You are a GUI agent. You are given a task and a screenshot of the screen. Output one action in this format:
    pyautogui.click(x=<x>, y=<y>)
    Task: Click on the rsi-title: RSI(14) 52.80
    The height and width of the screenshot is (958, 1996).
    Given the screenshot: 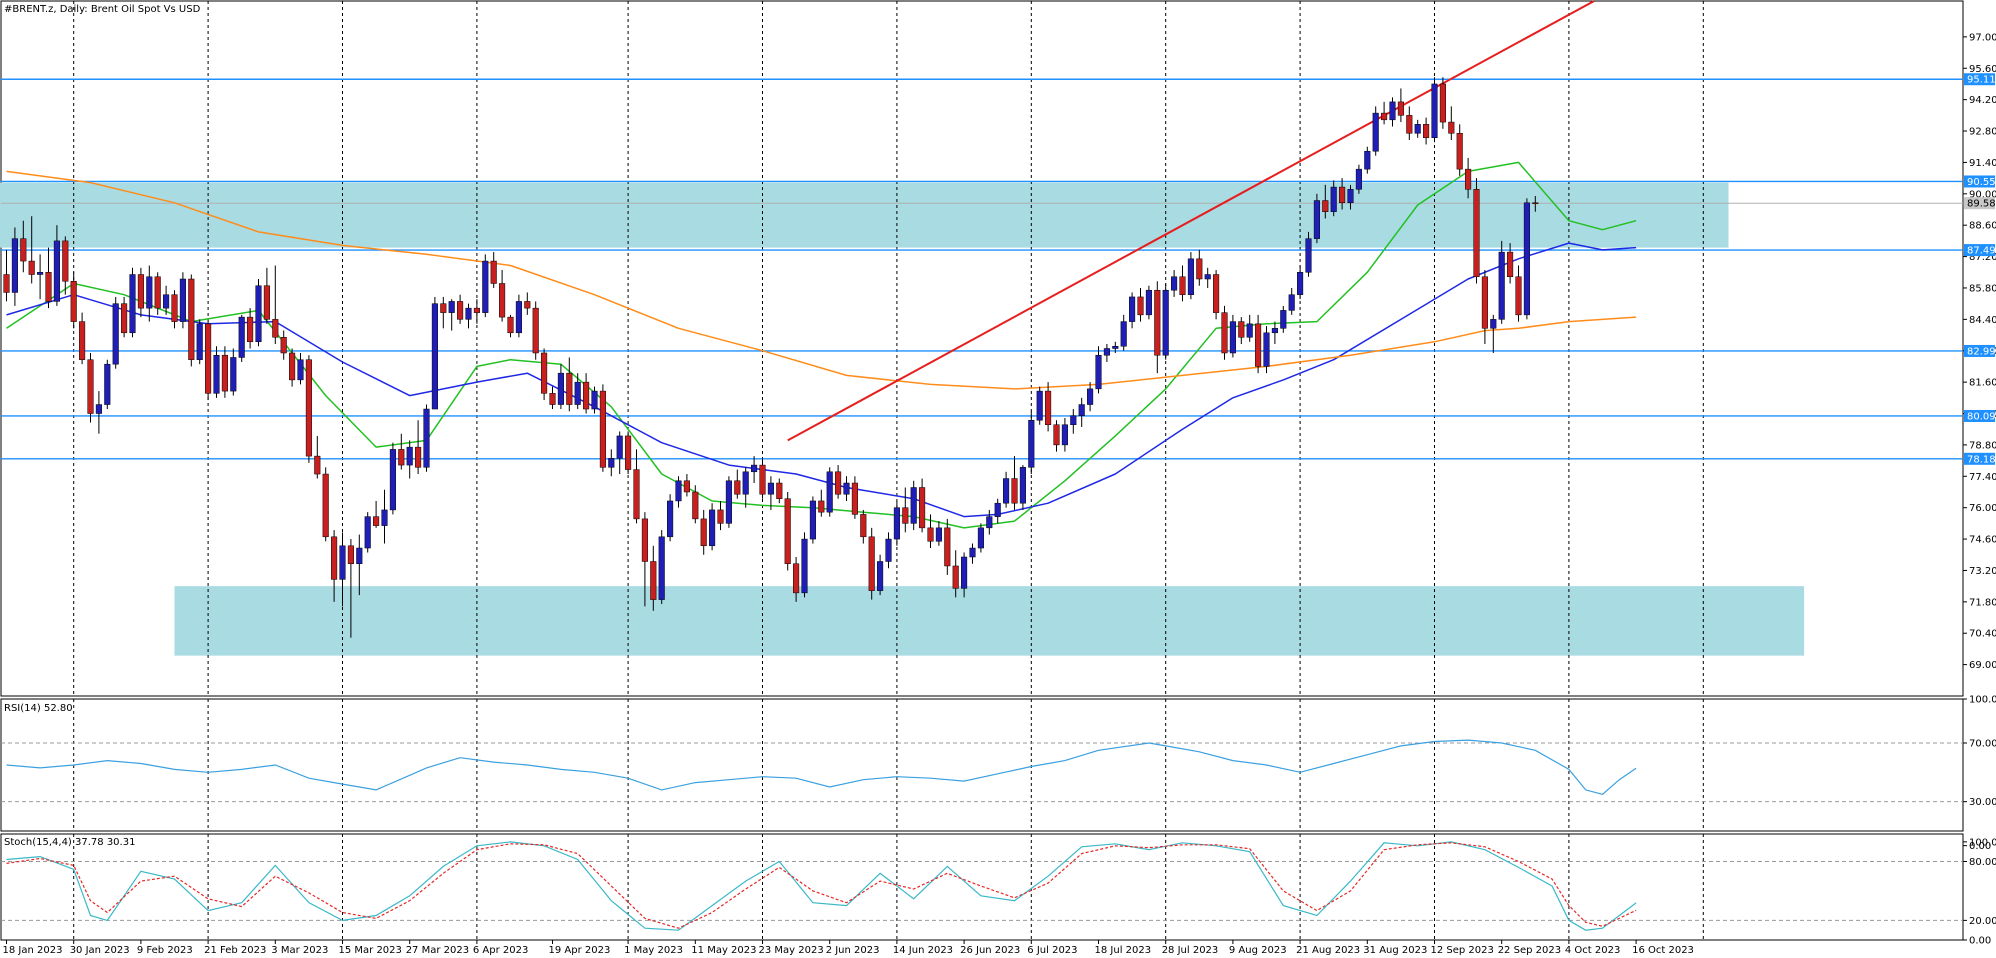 What is the action you would take?
    pyautogui.click(x=38, y=708)
    